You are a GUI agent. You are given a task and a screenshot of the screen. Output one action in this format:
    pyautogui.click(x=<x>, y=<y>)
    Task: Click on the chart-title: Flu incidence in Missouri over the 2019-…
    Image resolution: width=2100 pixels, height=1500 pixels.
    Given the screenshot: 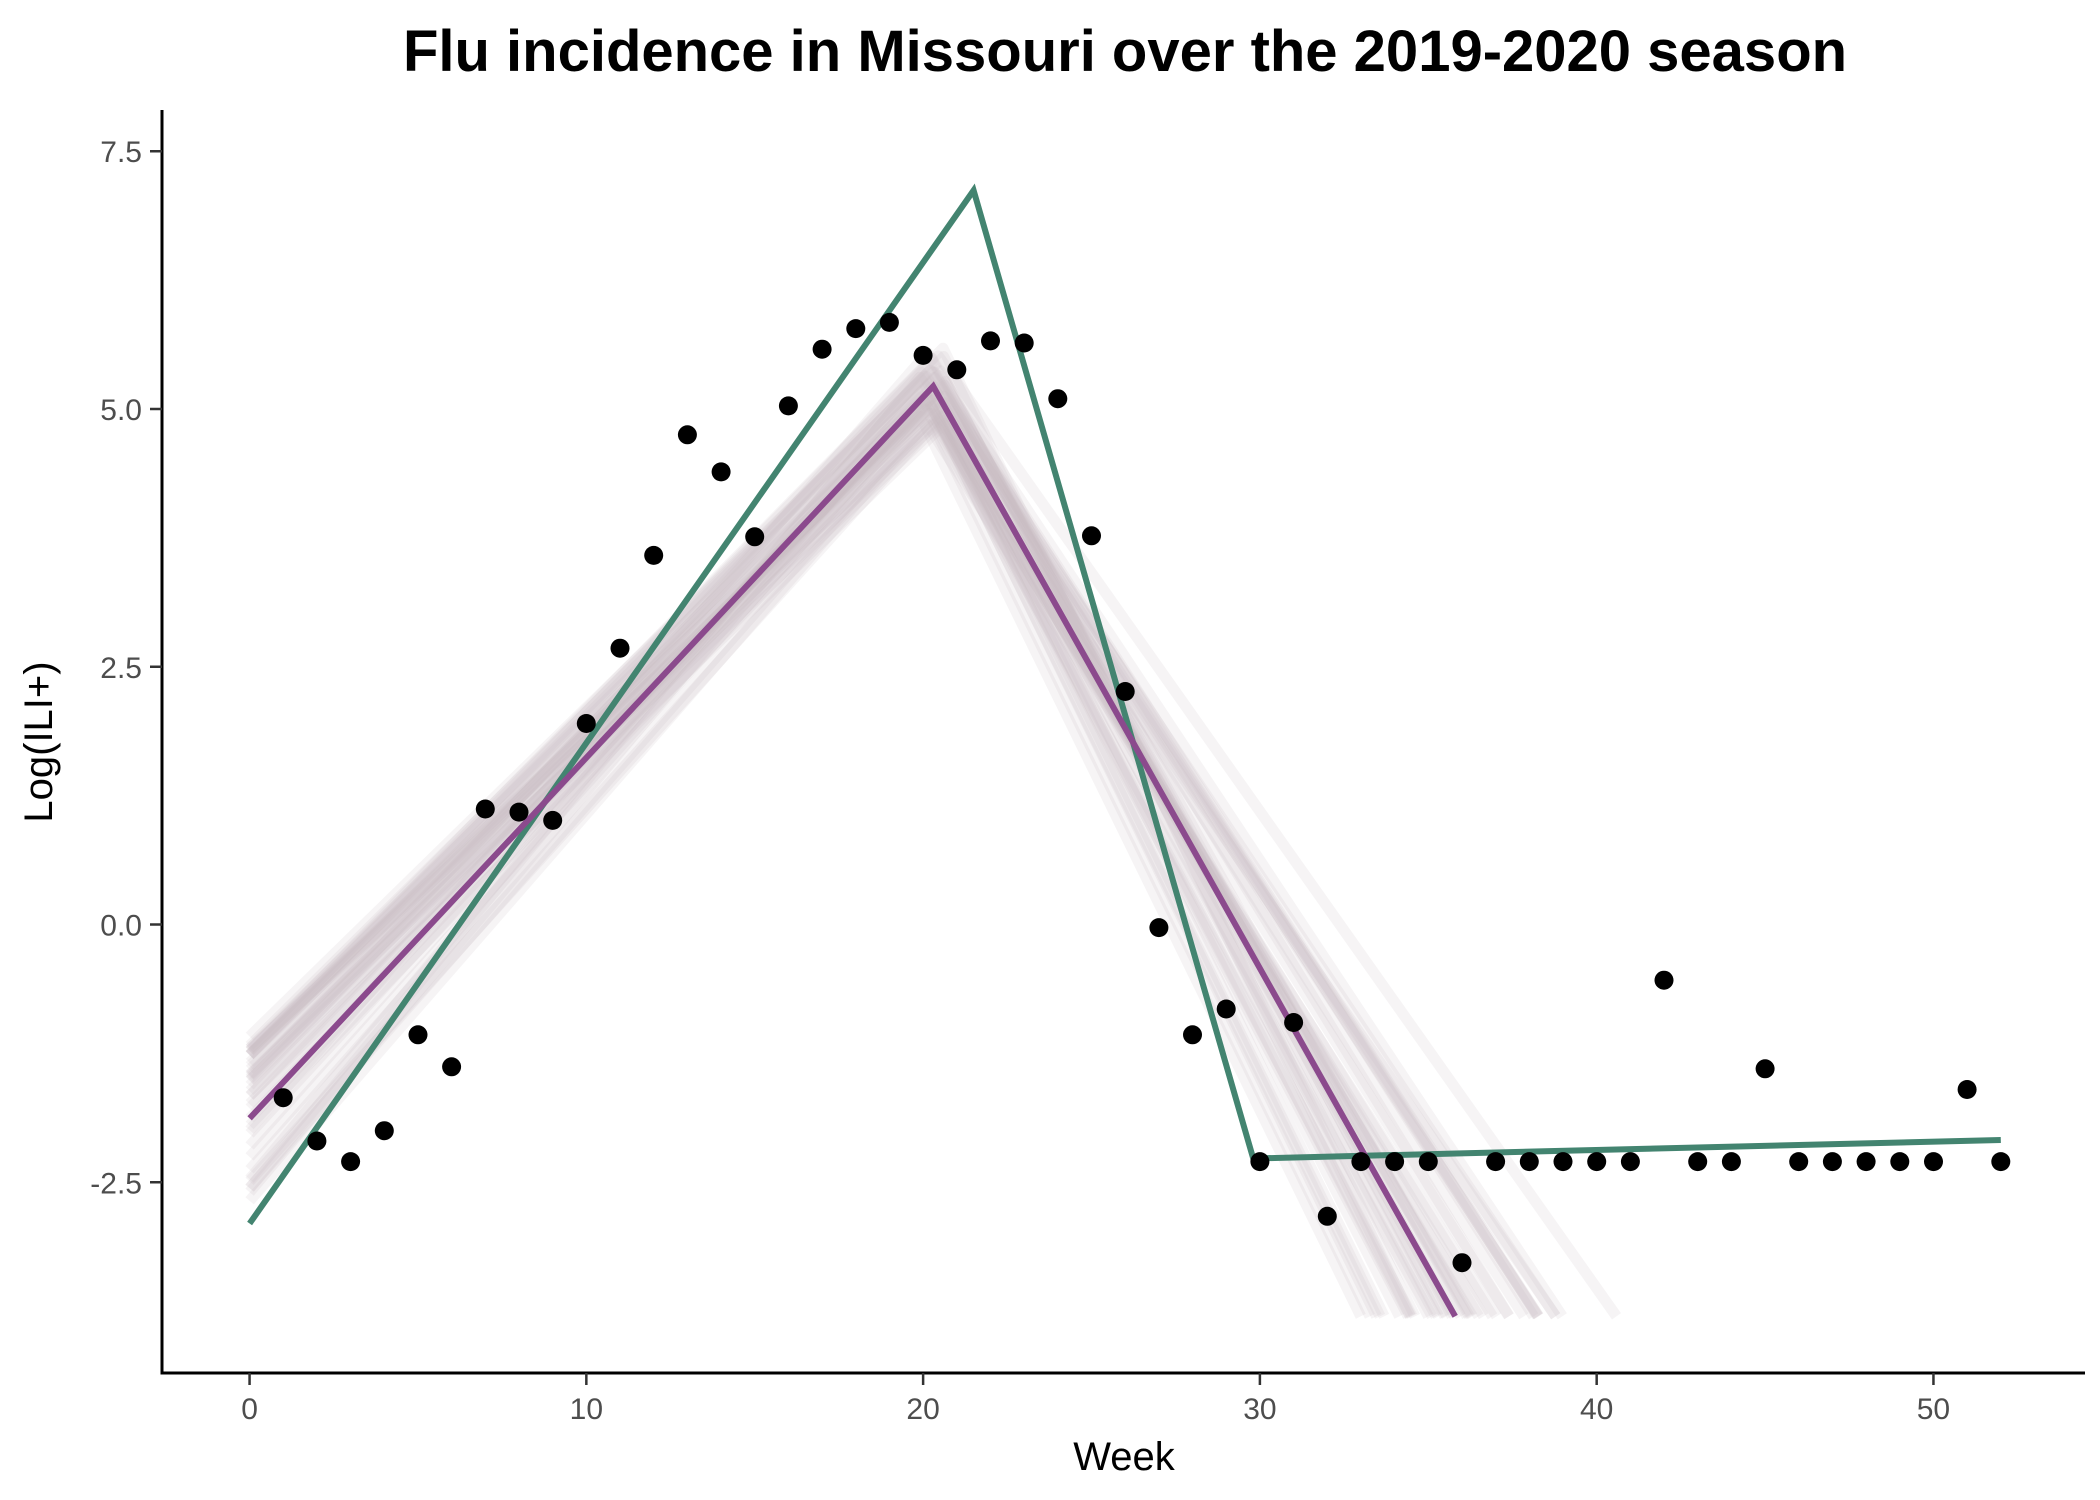 What is the action you would take?
    pyautogui.click(x=1125, y=51)
    